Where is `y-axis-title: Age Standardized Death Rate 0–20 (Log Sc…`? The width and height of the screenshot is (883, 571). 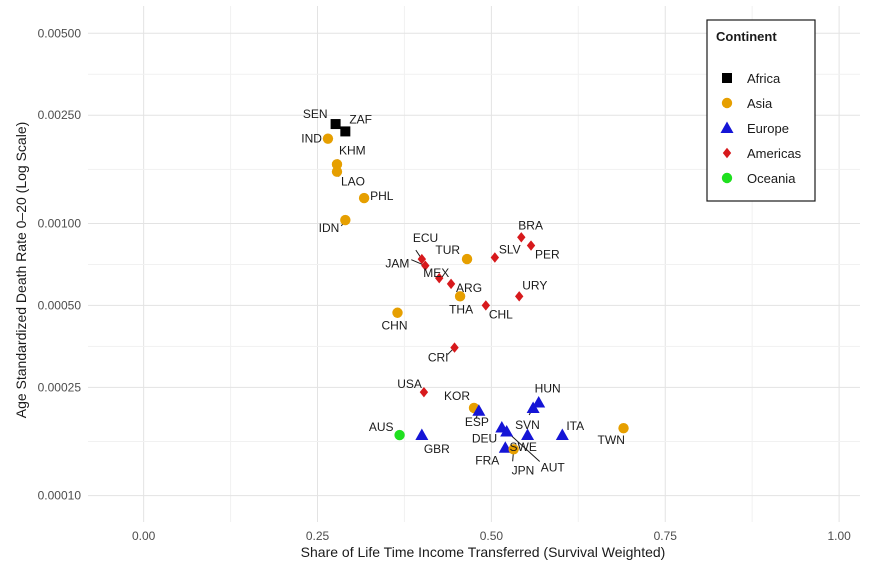
y-axis-title: Age Standardized Death Rate 0–20 (Log Sc… is located at coordinates (21, 270).